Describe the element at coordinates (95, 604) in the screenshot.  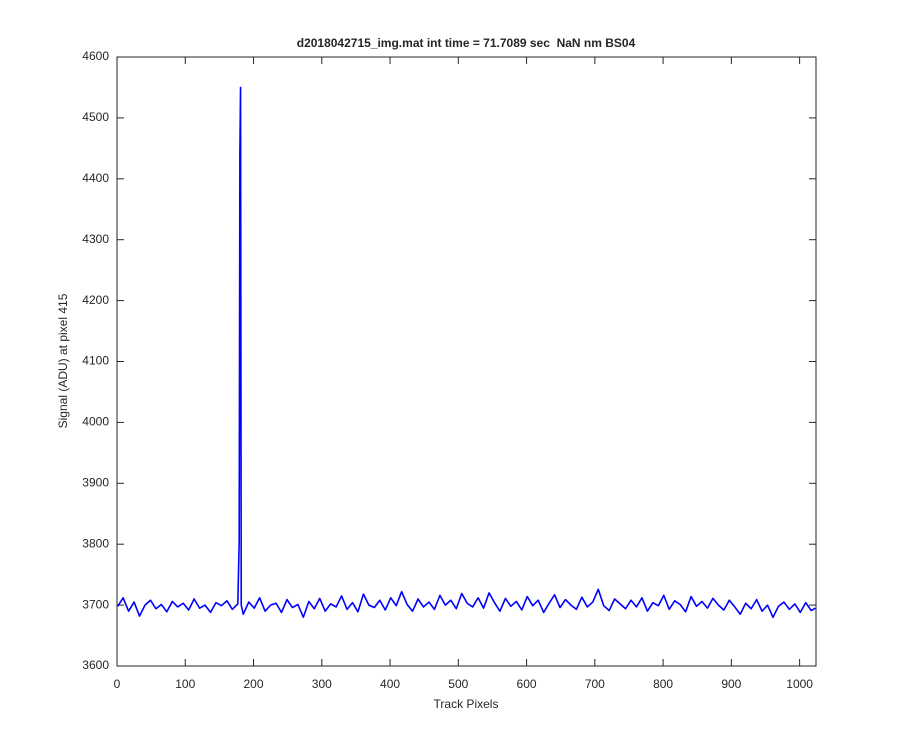
I see `y-tick-label: 3700` at that location.